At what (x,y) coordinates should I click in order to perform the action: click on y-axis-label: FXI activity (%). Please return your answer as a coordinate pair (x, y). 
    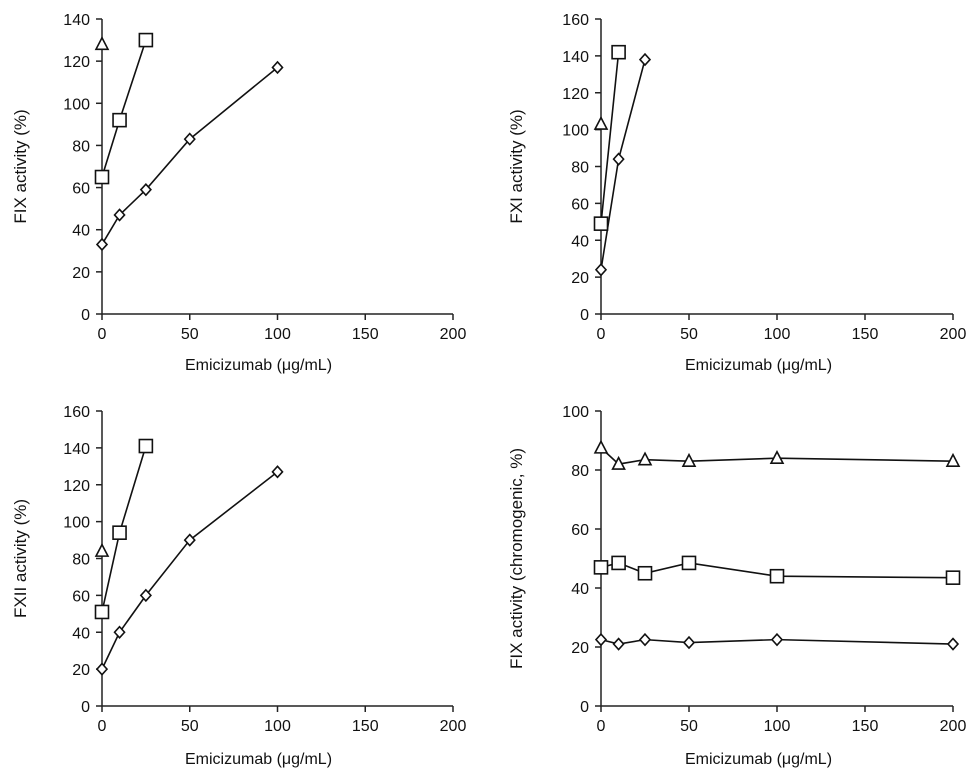
    Looking at the image, I should click on (516, 166).